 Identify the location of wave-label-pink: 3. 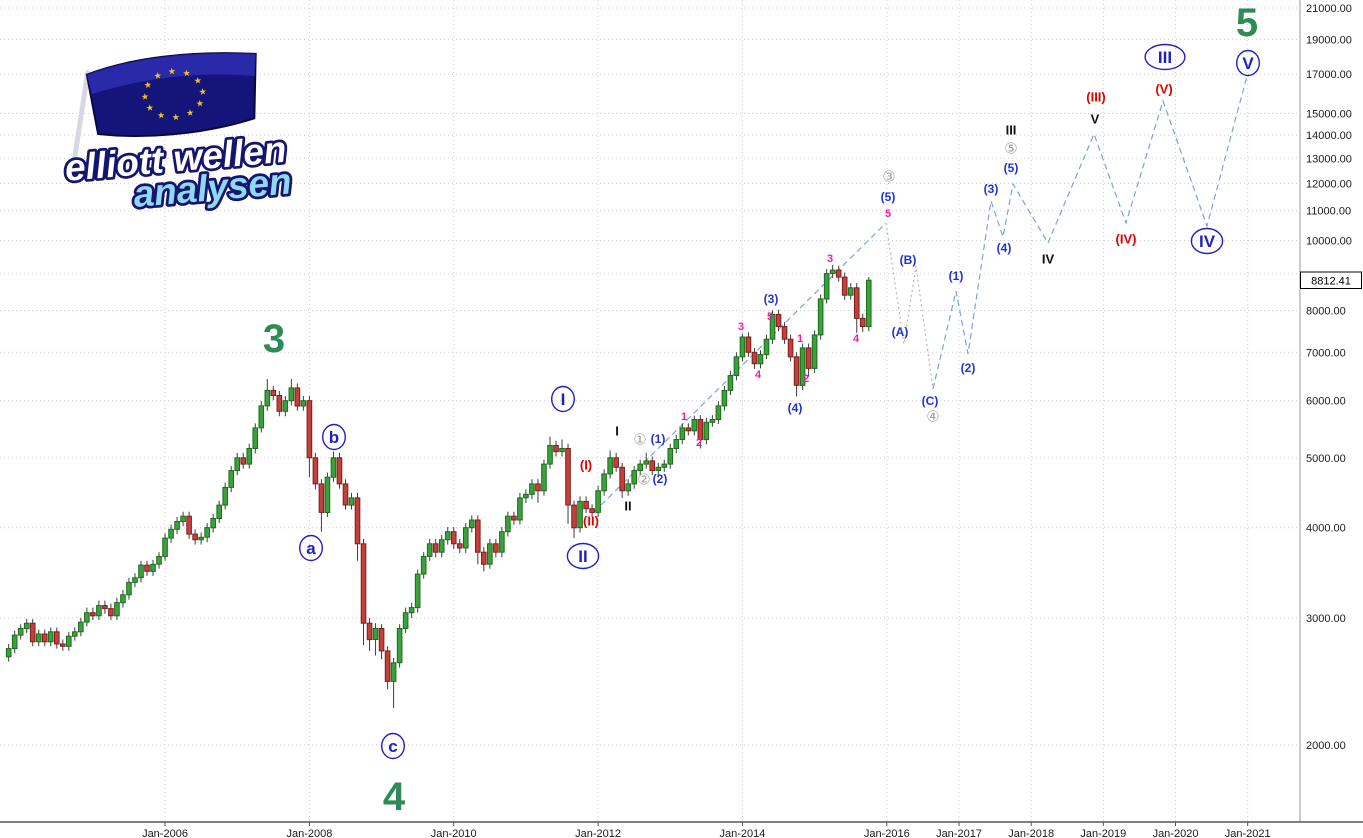
(830, 259).